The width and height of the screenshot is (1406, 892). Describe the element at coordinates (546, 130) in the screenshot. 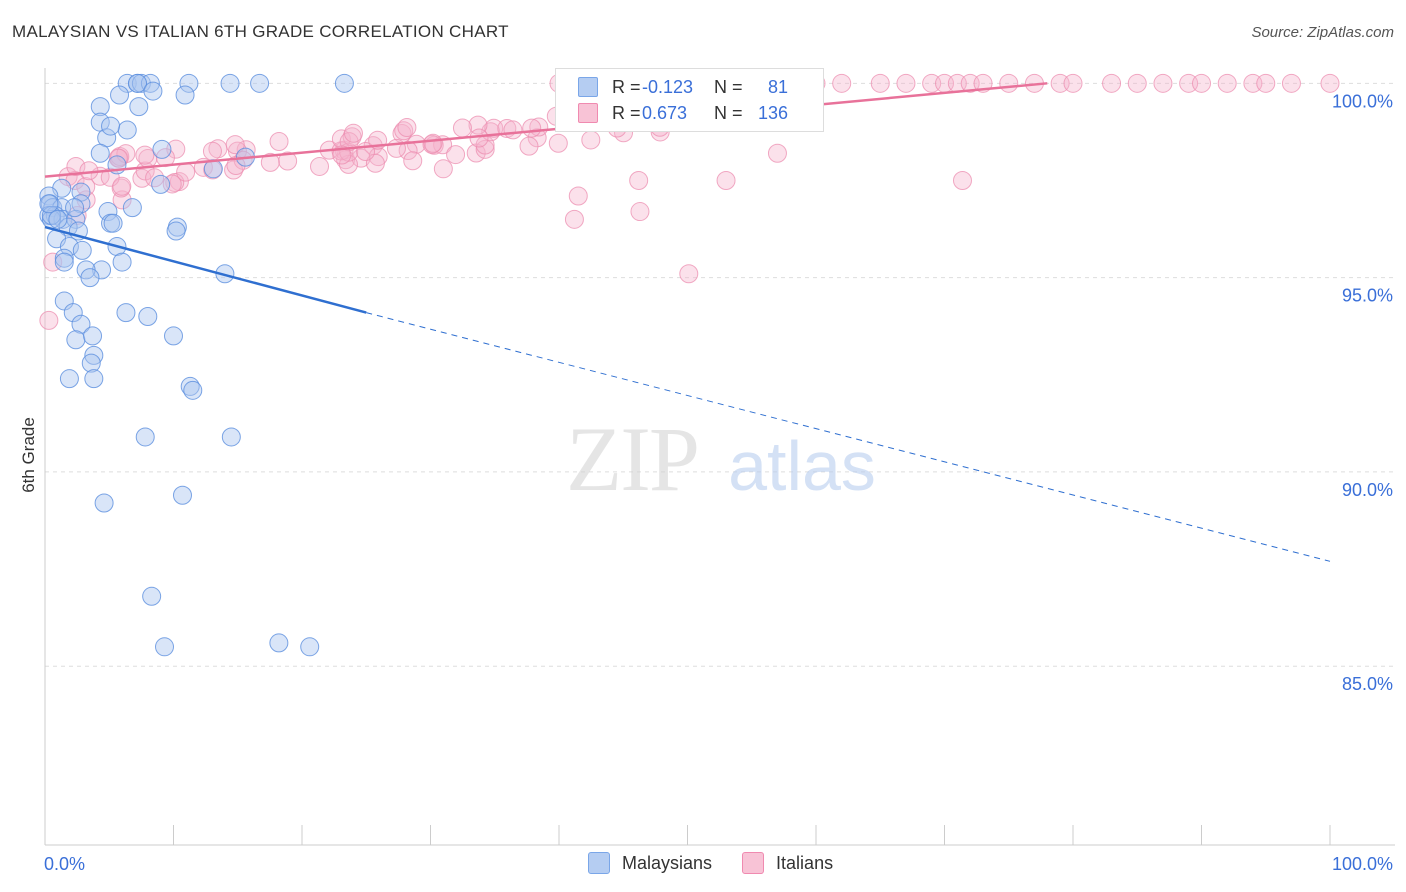

I see `italians-trendline` at that location.